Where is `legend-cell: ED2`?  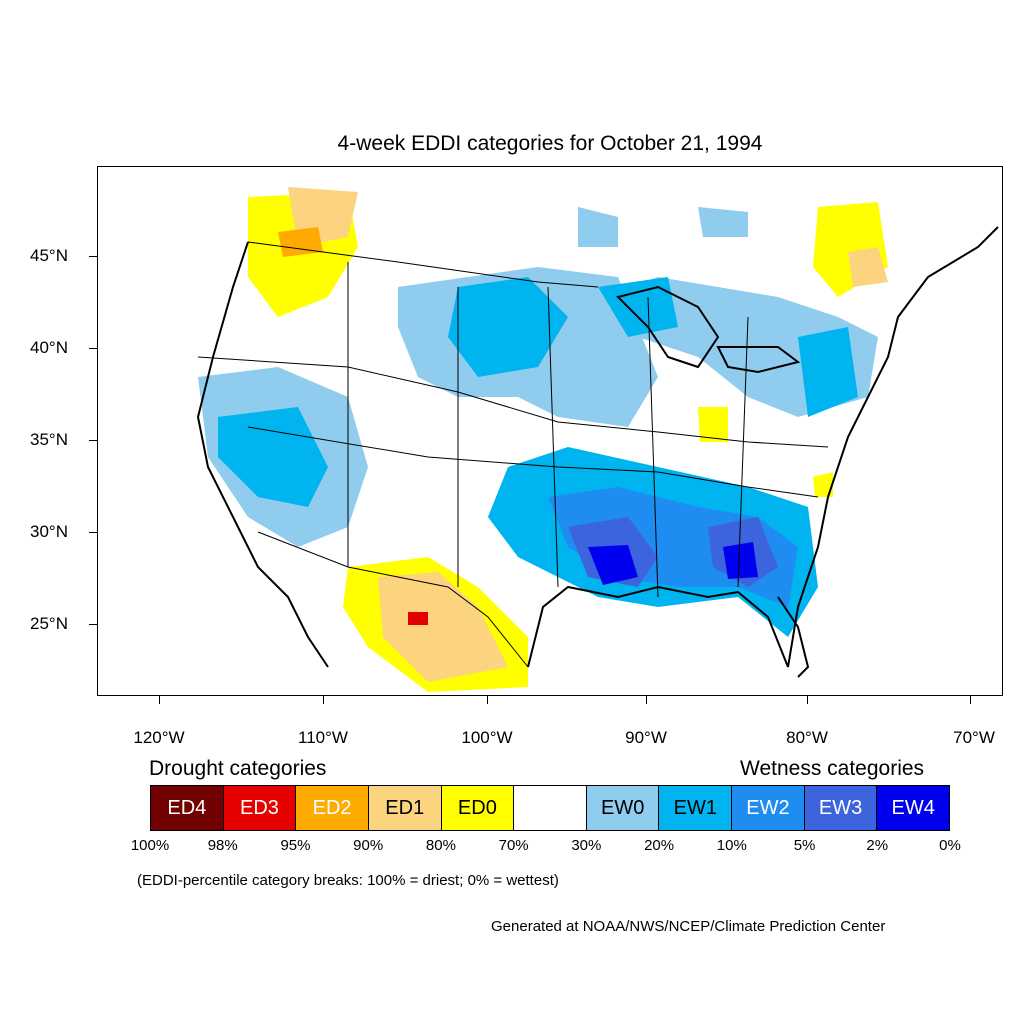 legend-cell: ED2 is located at coordinates (332, 808).